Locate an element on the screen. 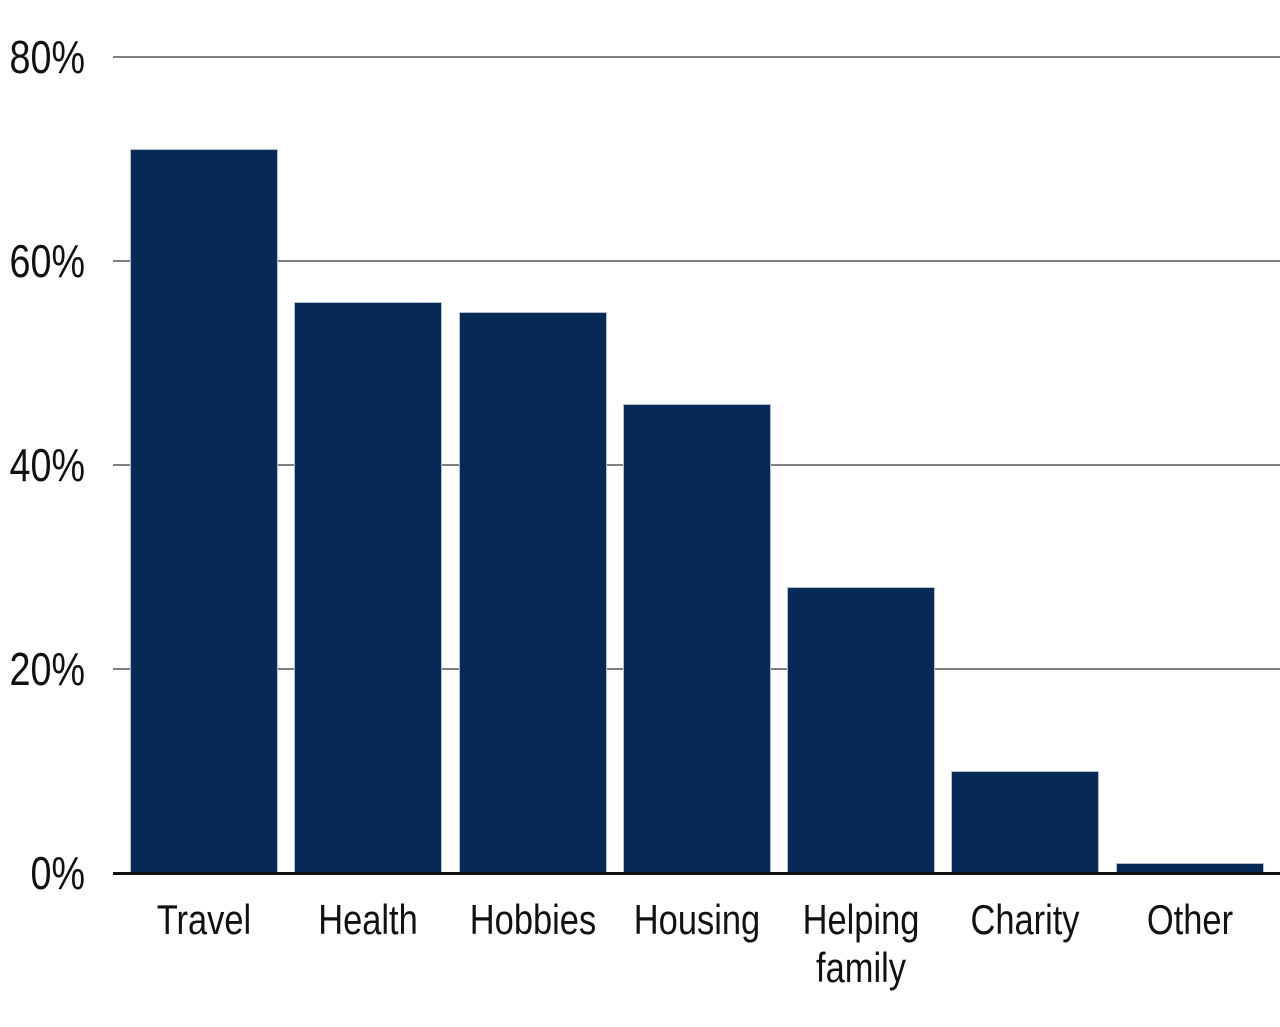 The width and height of the screenshot is (1280, 1027). x-label-health: Health is located at coordinates (368, 919).